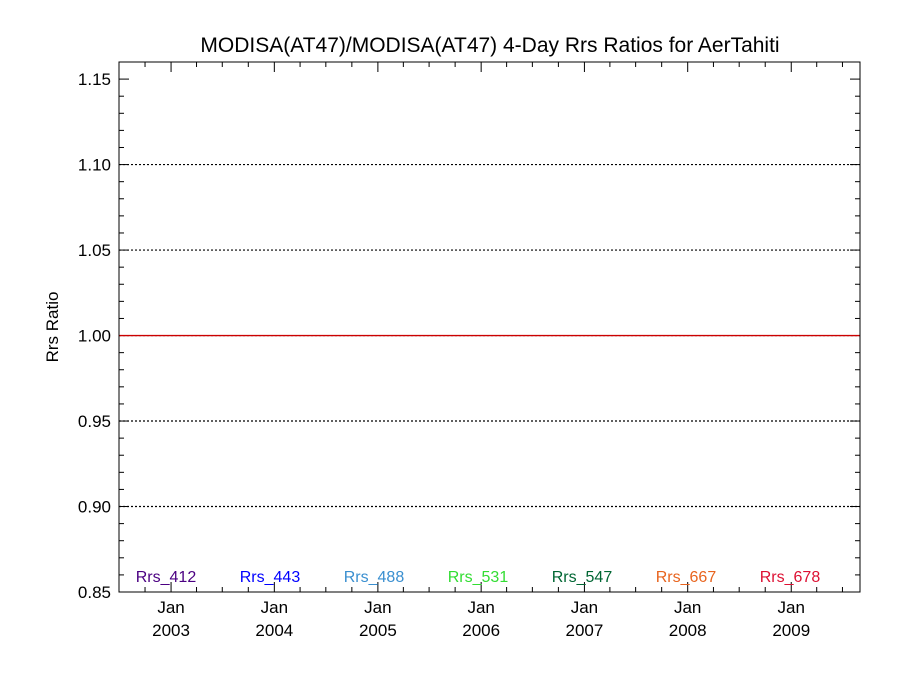 The height and width of the screenshot is (675, 900). Describe the element at coordinates (52, 327) in the screenshot. I see `y-axis-label: Rrs Ratio` at that location.